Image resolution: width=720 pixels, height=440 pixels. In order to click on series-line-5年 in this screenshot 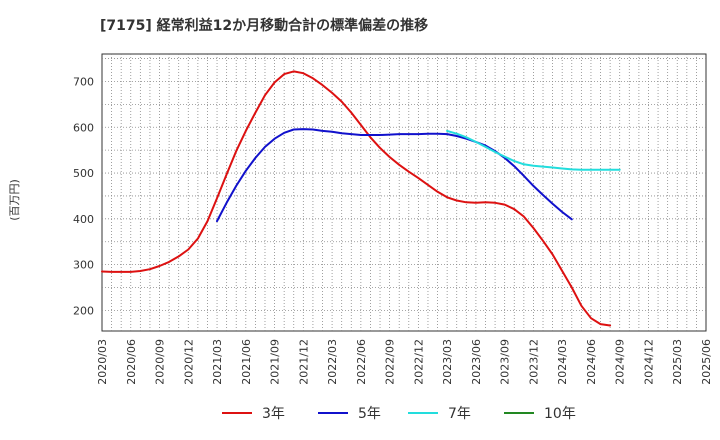, I will do `click(394, 175)`.